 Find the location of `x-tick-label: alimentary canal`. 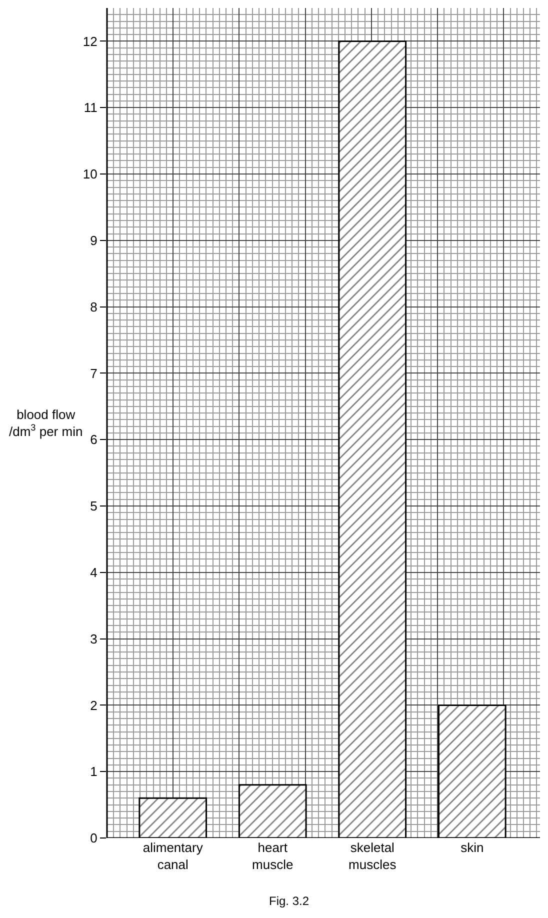

x-tick-label: alimentary canal is located at coordinates (173, 856).